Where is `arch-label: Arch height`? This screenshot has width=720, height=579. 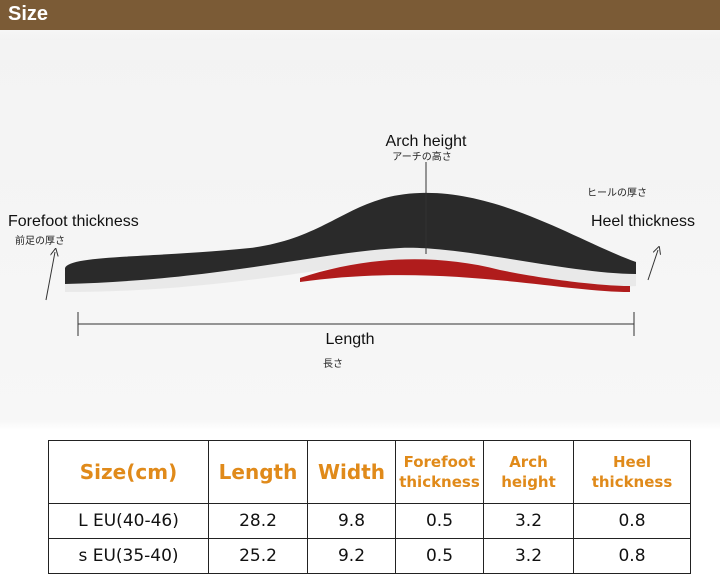 arch-label: Arch height is located at coordinates (426, 141).